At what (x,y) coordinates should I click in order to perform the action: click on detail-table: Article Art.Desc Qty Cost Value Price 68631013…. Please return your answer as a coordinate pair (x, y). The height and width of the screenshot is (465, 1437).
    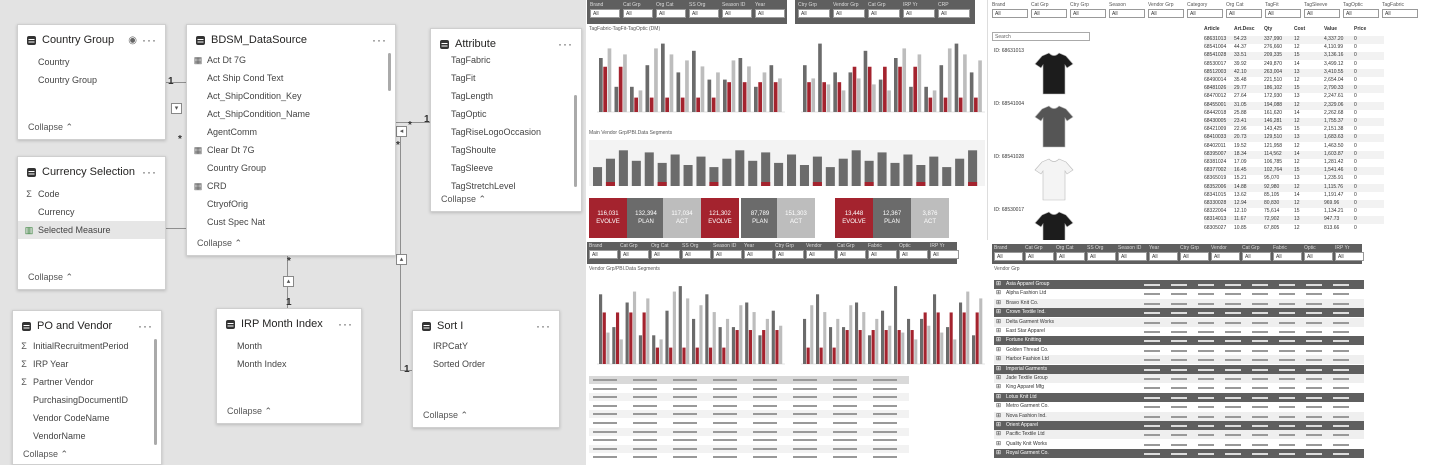
    Looking at the image, I should click on (1294, 131).